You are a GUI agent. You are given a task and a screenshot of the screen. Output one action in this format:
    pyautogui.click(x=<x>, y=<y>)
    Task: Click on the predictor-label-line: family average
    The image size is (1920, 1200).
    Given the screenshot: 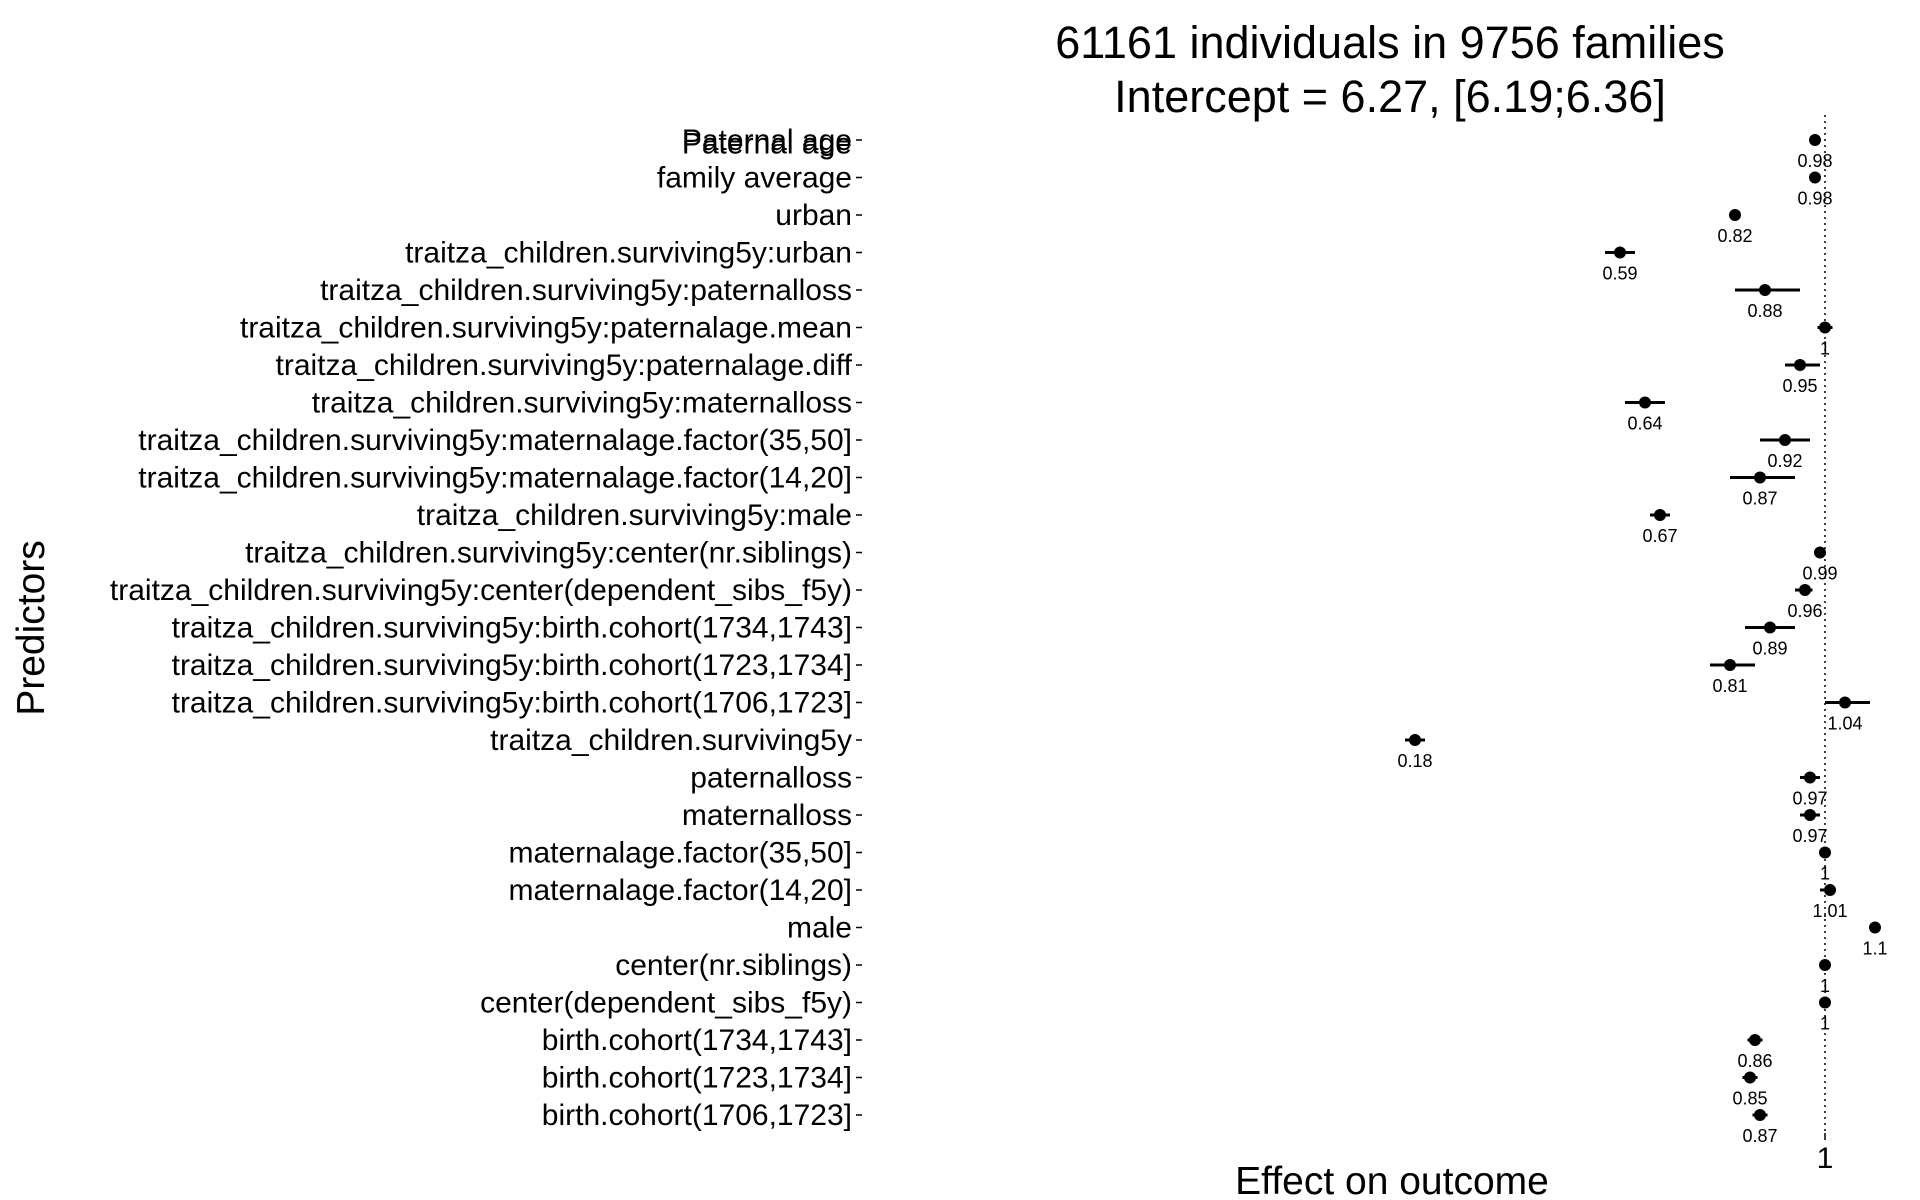 What is the action you would take?
    pyautogui.click(x=754, y=178)
    